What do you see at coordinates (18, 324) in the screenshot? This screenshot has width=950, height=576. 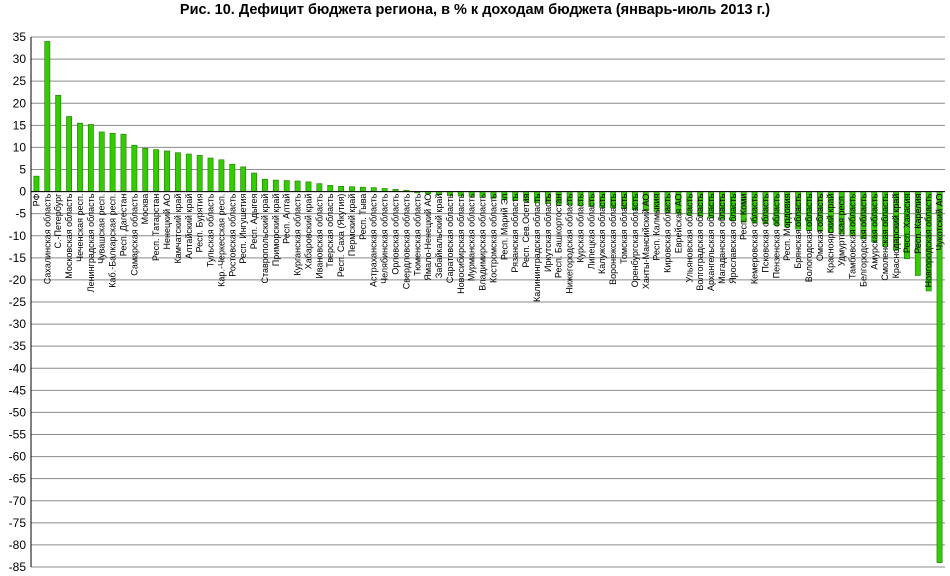 I see `y-tick-label: -30` at bounding box center [18, 324].